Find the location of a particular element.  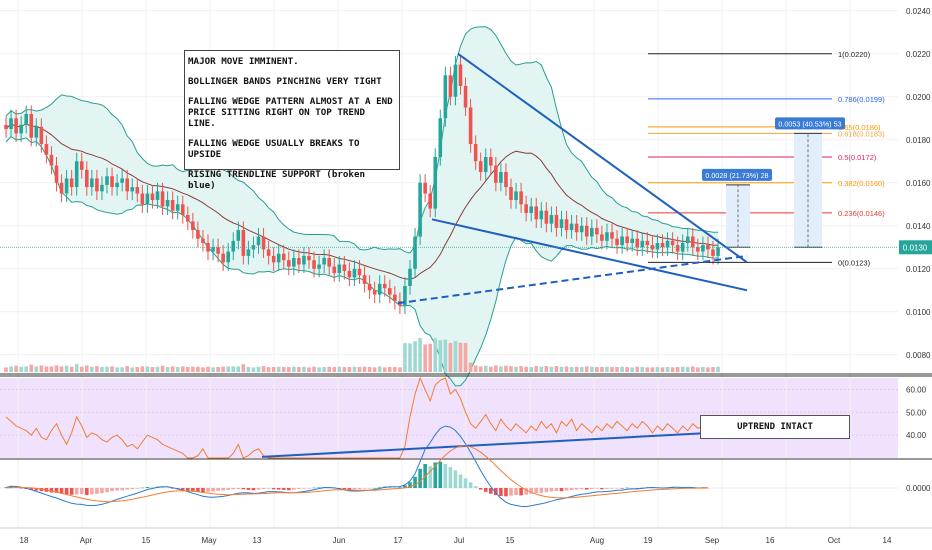

x-tick-label: Oct is located at coordinates (834, 540).